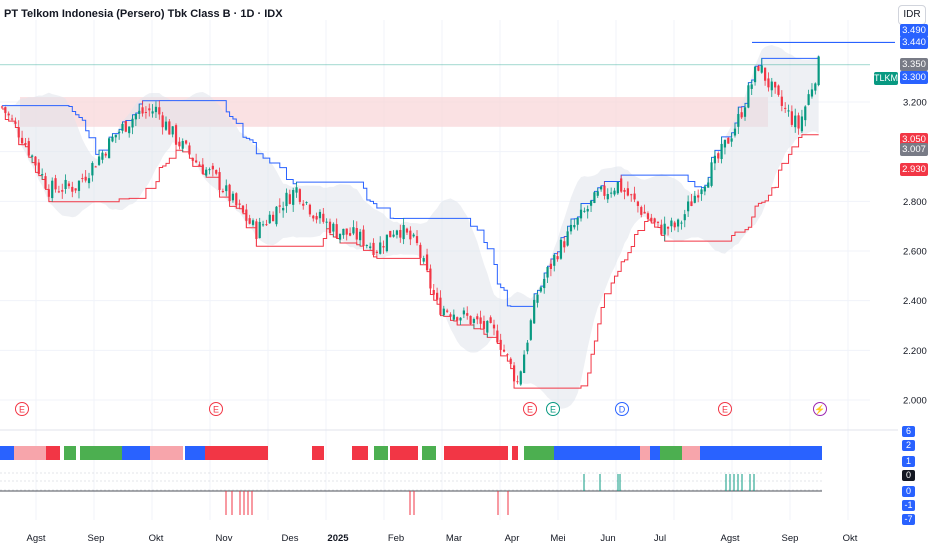 Image resolution: width=932 pixels, height=550 pixels. Describe the element at coordinates (908, 431) in the screenshot. I see `indicator-scale-label: 6` at that location.